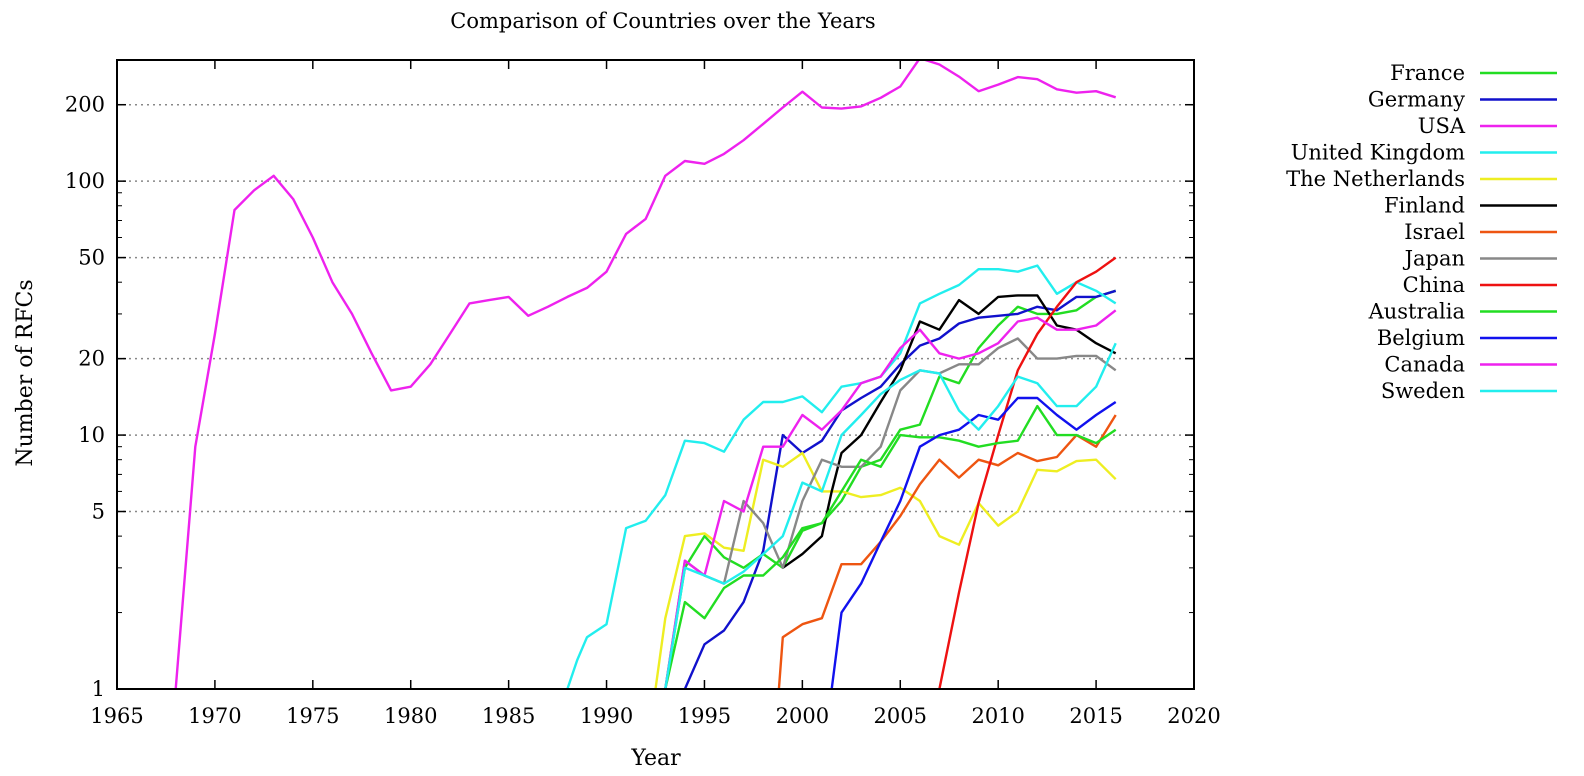 Image resolution: width=1584 pixels, height=776 pixels. What do you see at coordinates (1375, 179) in the screenshot?
I see `legend-label-the-netherlands: The Netherlands` at bounding box center [1375, 179].